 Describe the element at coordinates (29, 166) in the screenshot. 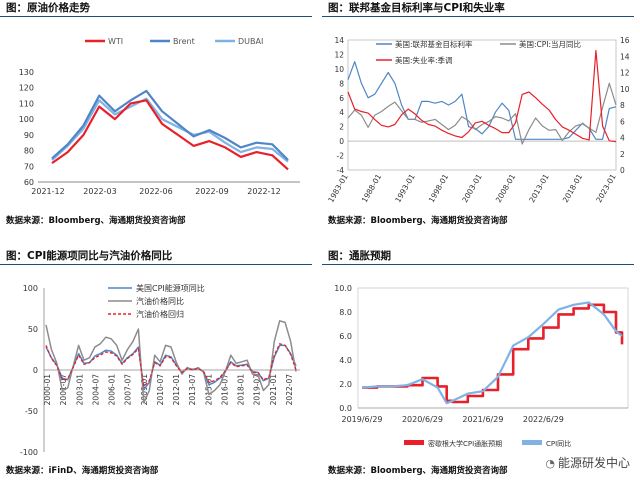

I see `y-tick-label: 70` at that location.